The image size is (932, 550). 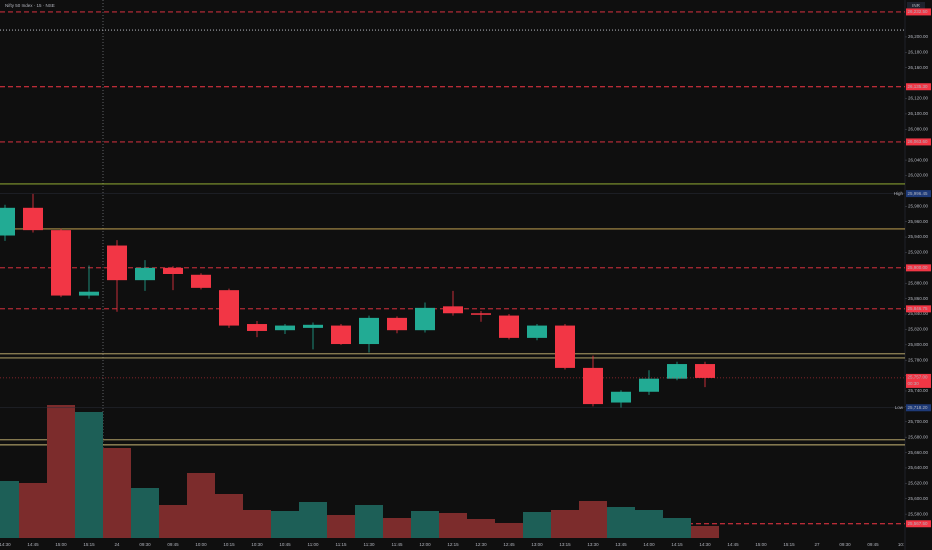 I want to click on y-tick-label: 25,580.00, so click(x=918, y=513).